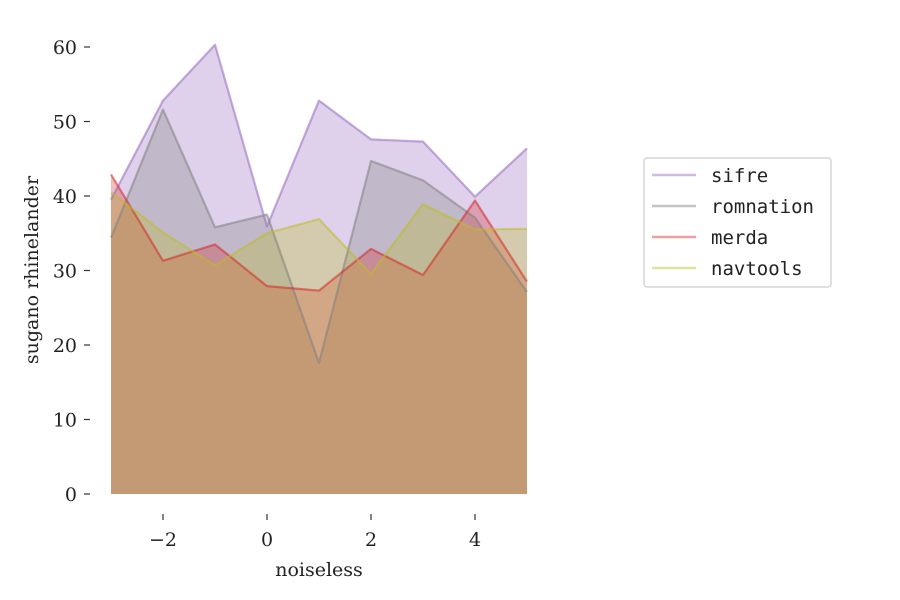  Describe the element at coordinates (65, 123) in the screenshot. I see `y-tick-label: 50` at that location.